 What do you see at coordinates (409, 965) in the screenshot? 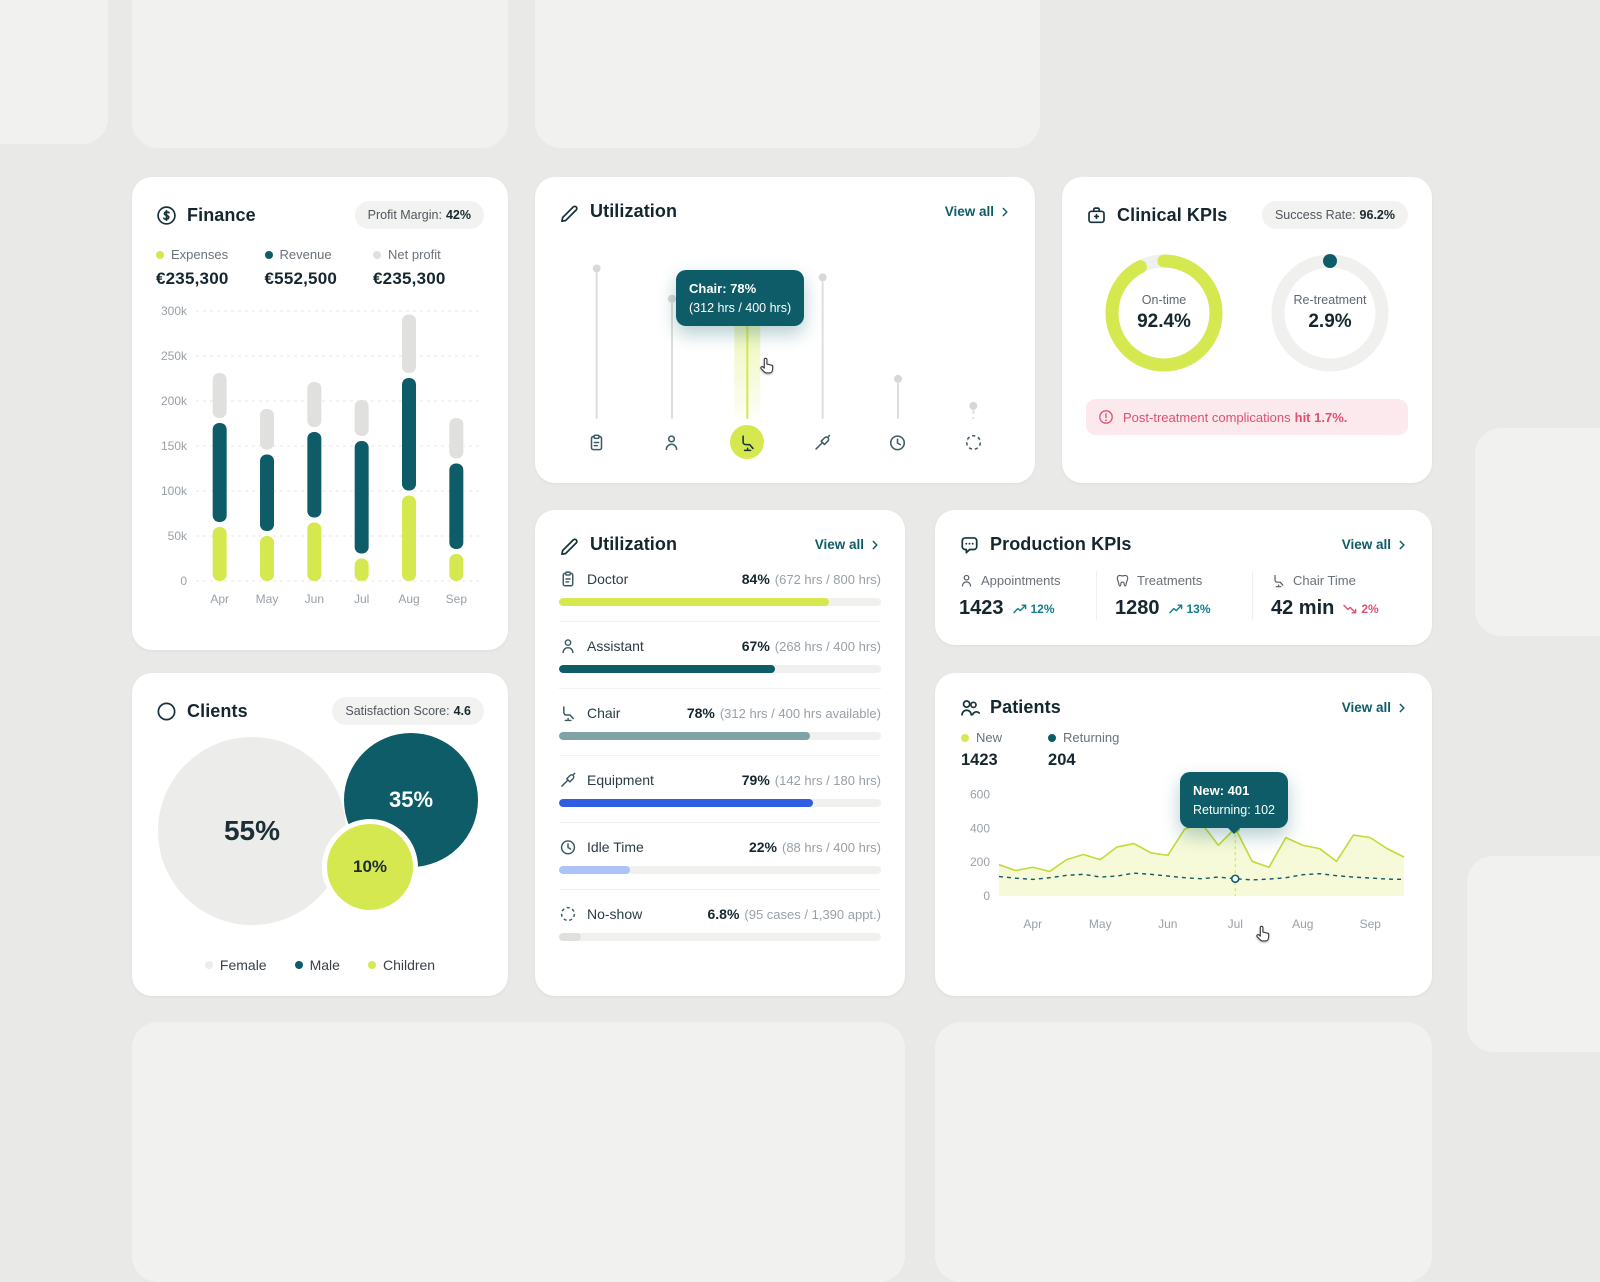
I see `legend-label: Children` at bounding box center [409, 965].